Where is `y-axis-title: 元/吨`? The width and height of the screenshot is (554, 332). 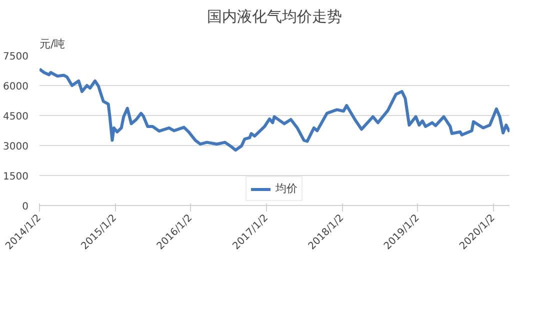
y-axis-title: 元/吨 is located at coordinates (53, 44).